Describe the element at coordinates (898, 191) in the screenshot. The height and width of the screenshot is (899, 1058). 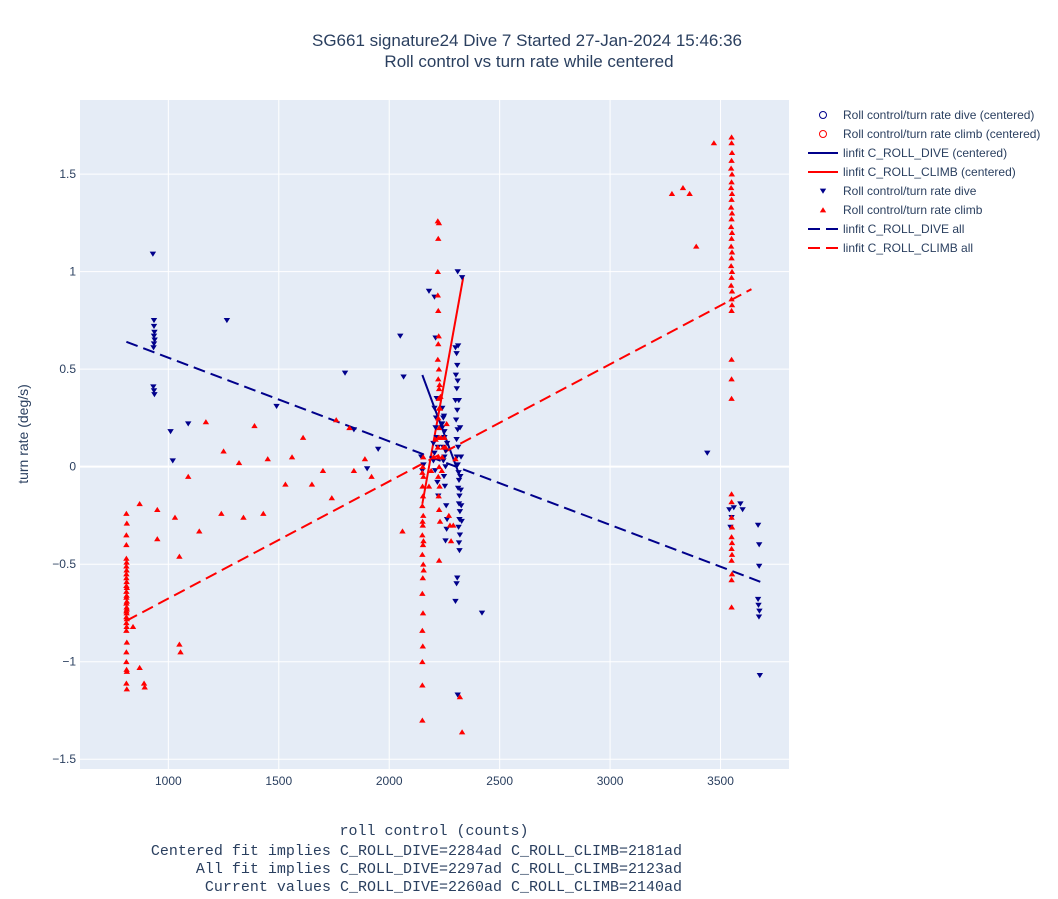
I see `legend-item: Roll control/turn rate dive` at that location.